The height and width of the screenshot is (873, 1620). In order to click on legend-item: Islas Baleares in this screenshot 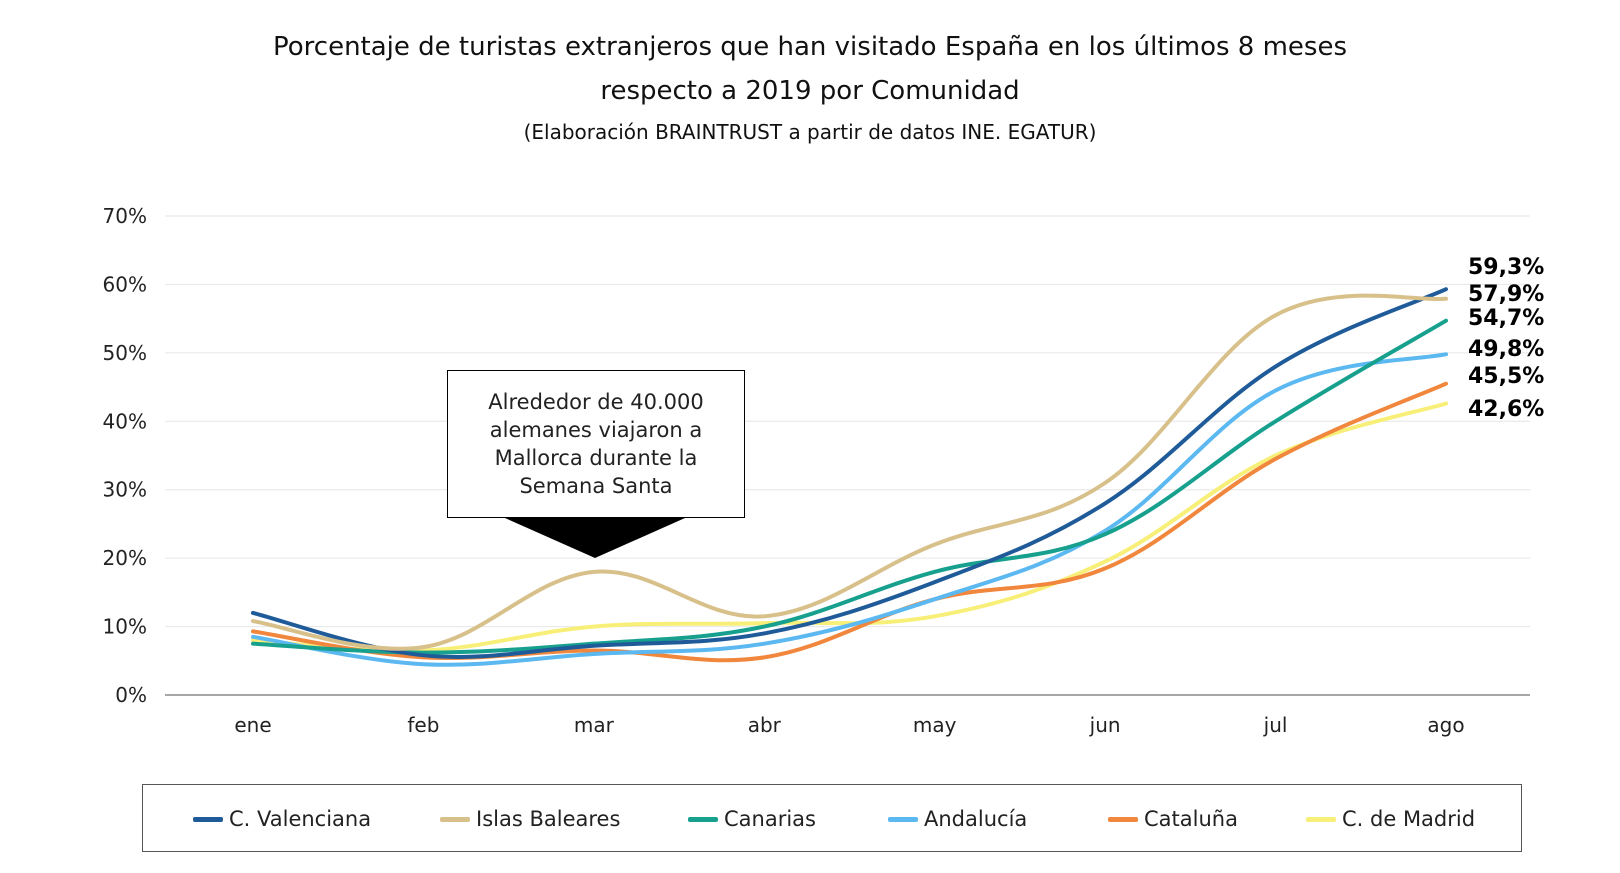, I will do `click(530, 819)`.